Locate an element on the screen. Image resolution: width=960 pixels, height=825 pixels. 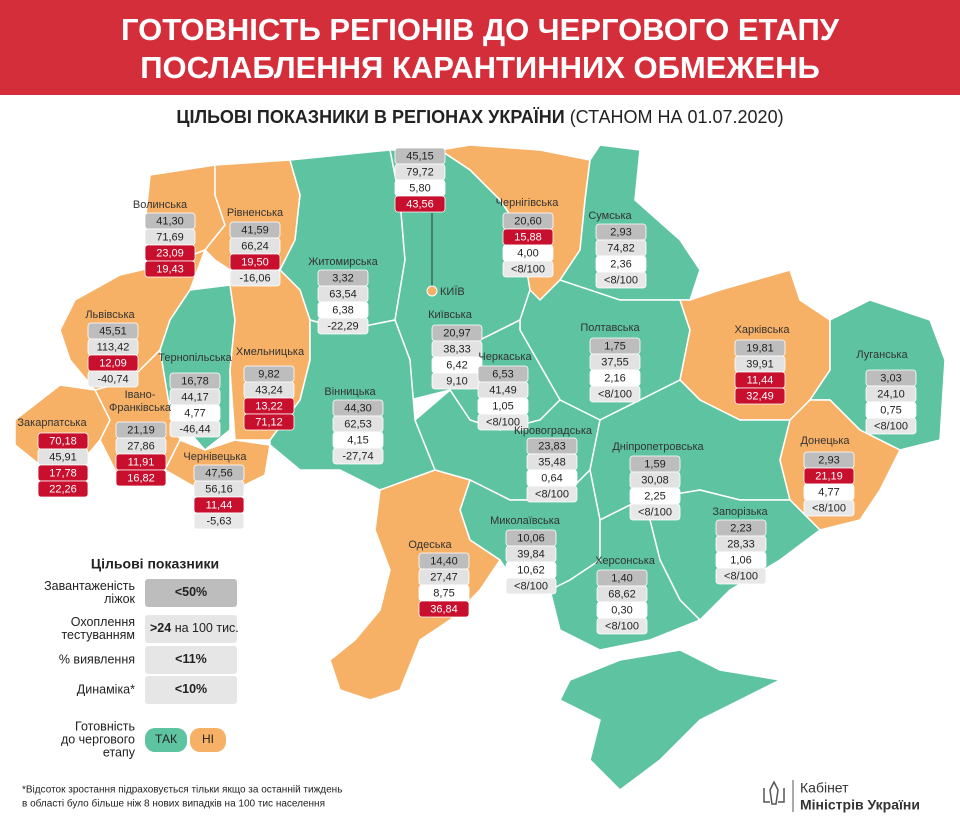
value-text: 3,03 is located at coordinates (890, 378).